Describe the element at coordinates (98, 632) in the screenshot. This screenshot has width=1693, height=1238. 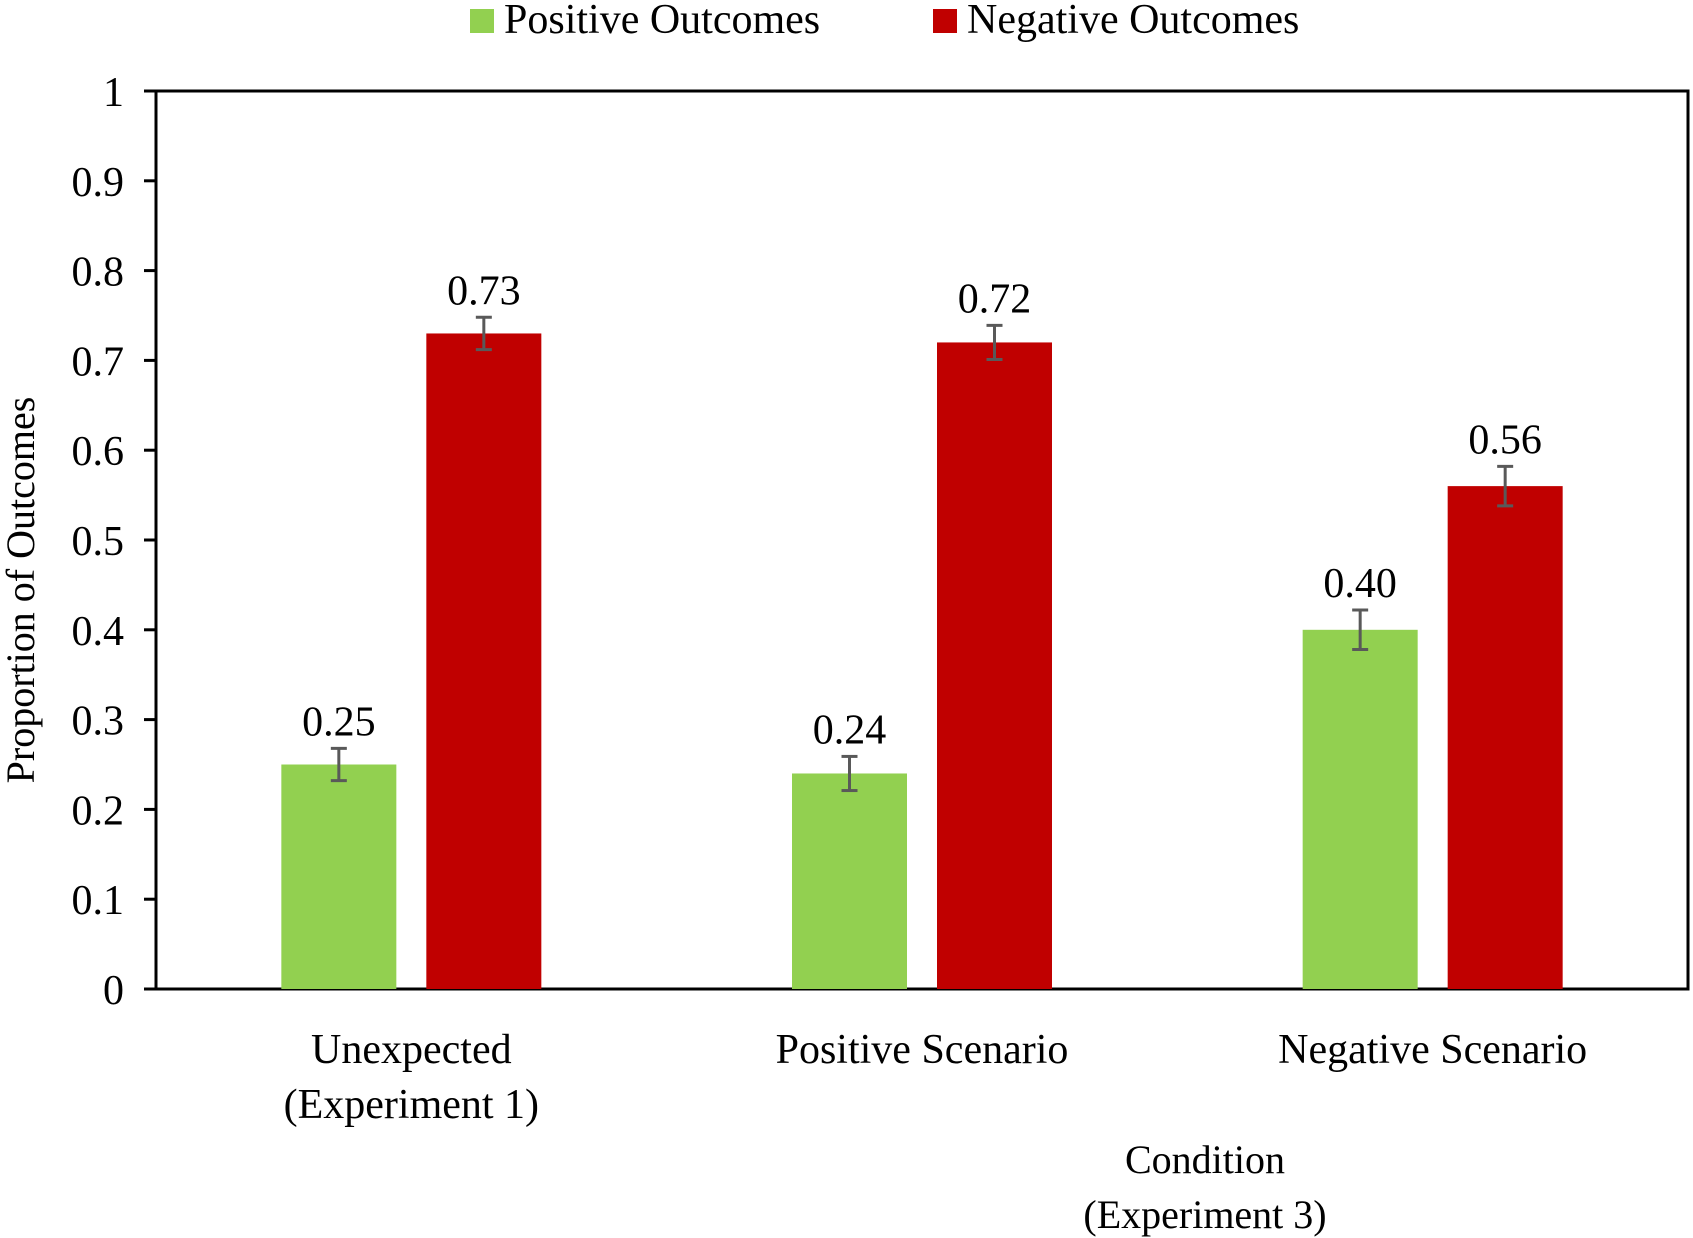
I see `y-tick-label: 0.4` at that location.